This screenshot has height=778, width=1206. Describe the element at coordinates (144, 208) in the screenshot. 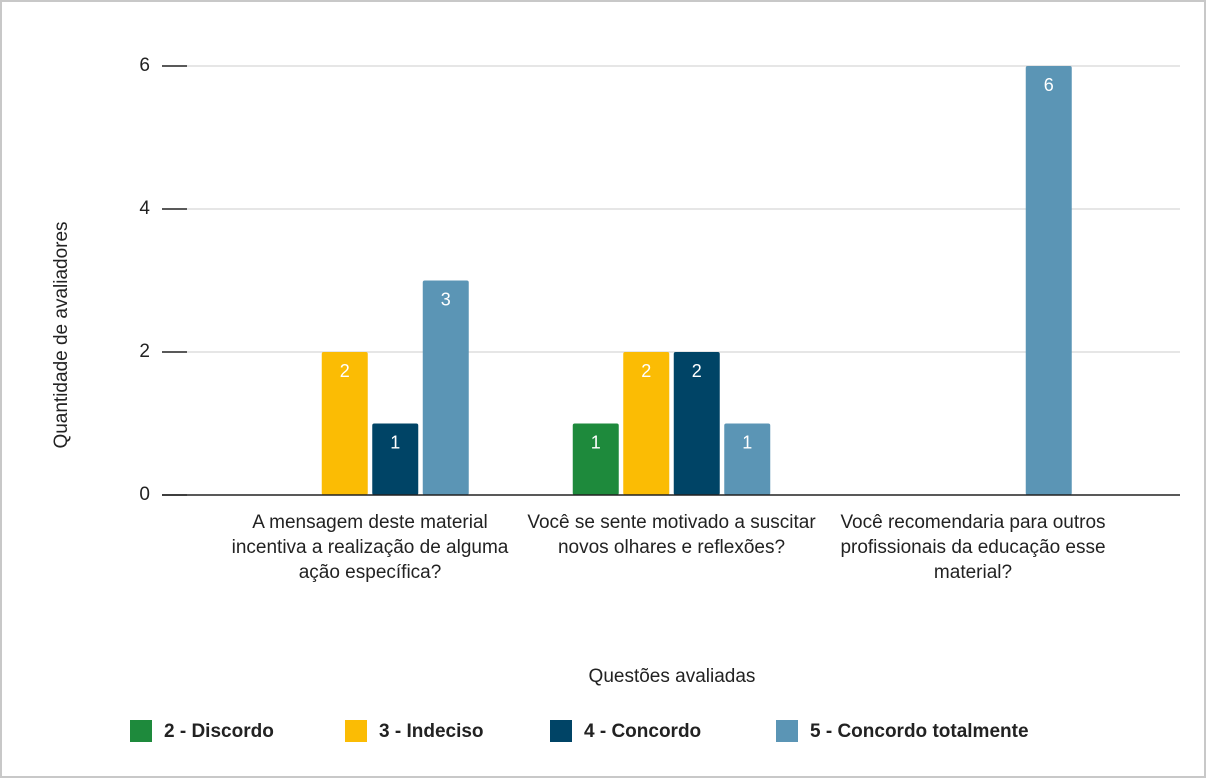

I see `y-tick-label: 4` at that location.